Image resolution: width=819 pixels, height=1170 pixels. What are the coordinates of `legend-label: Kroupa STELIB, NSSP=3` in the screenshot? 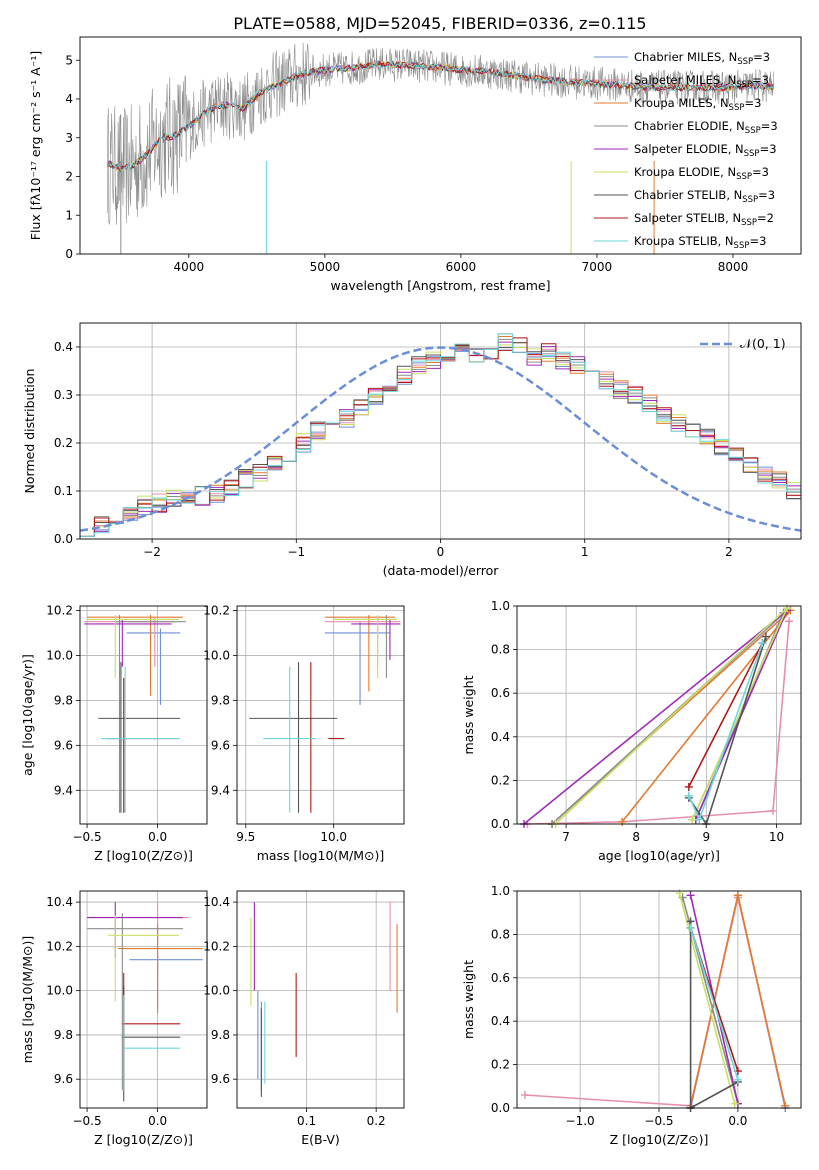 It's located at (700, 242).